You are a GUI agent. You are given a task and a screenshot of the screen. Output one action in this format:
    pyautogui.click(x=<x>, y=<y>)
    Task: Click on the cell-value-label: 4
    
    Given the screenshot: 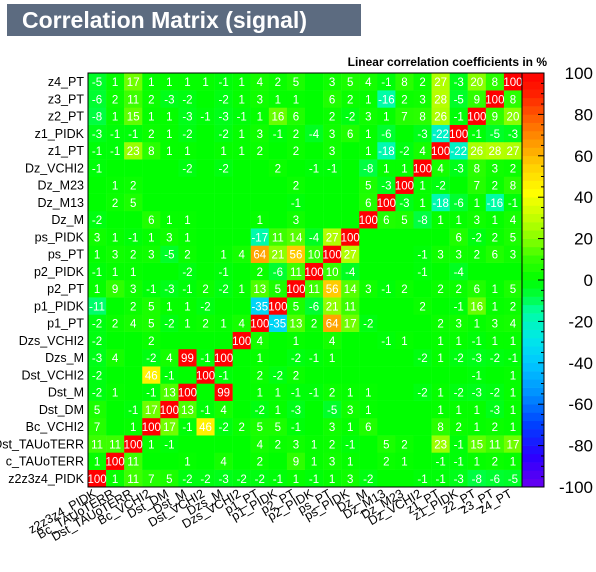 What is the action you would take?
    pyautogui.click(x=513, y=221)
    